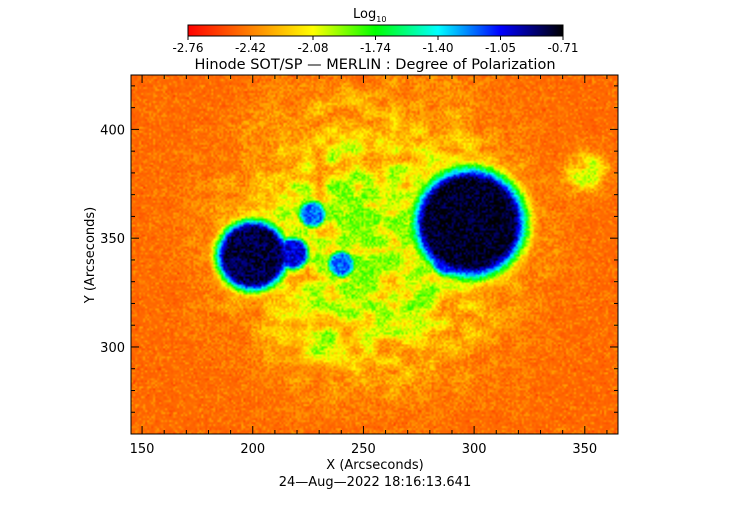 The width and height of the screenshot is (749, 512). Describe the element at coordinates (250, 48) in the screenshot. I see `colorbar-tick-label: -2.42` at that location.